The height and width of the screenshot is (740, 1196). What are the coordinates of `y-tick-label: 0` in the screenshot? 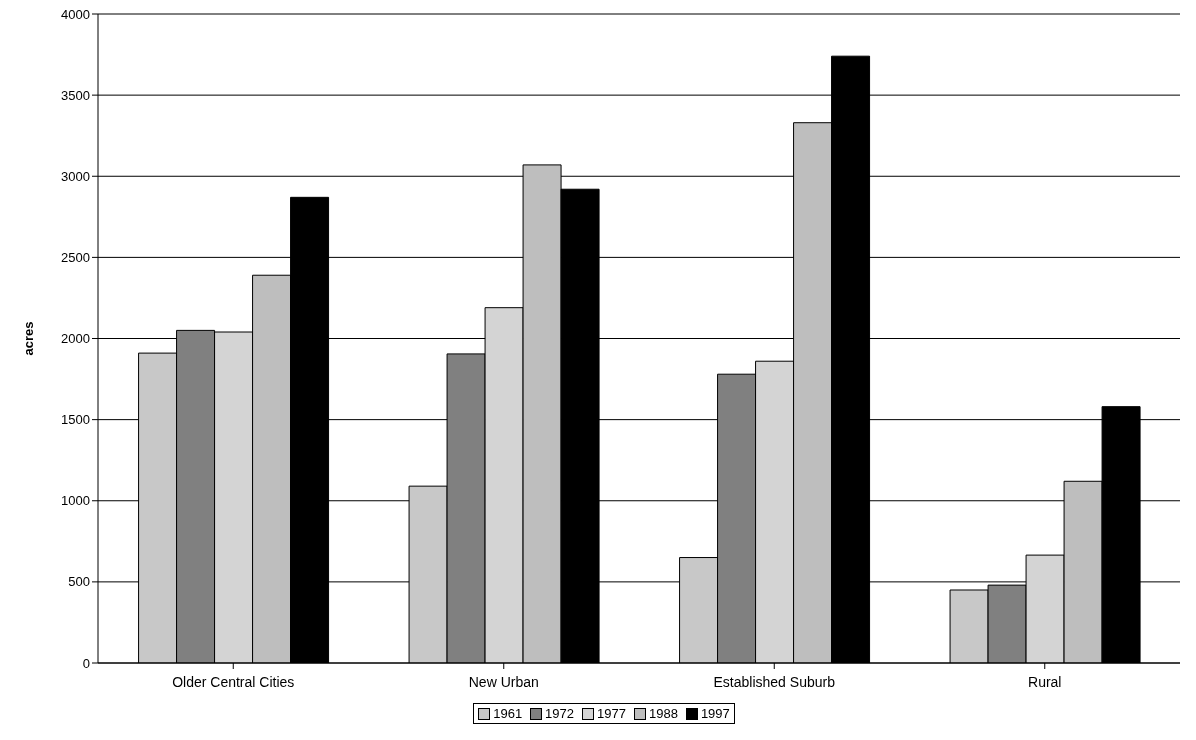 It's located at (86, 663).